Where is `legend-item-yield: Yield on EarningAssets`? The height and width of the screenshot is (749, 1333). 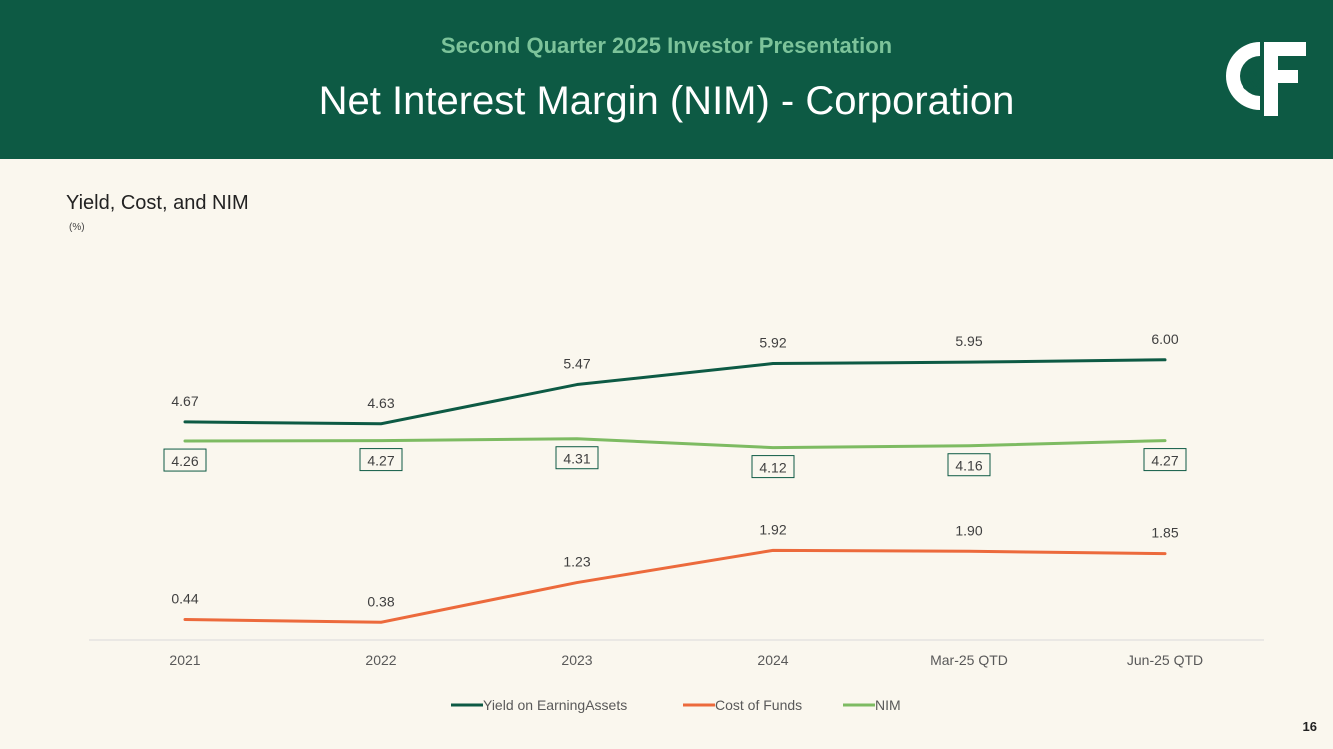
legend-item-yield: Yield on EarningAssets is located at coordinates (539, 705).